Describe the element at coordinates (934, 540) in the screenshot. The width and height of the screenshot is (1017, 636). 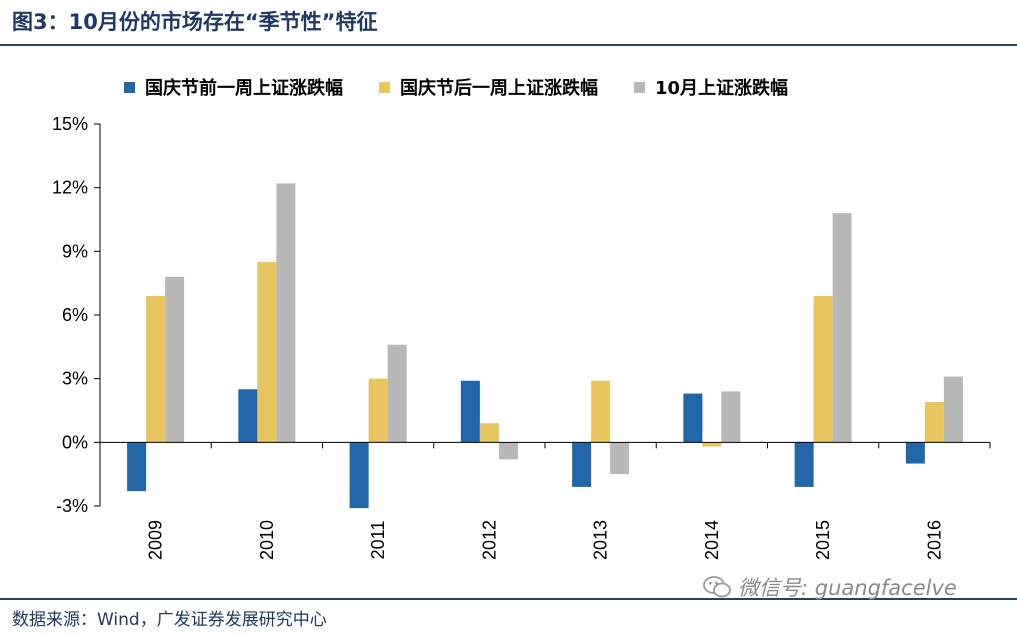
I see `x-tick-label: 2016` at that location.